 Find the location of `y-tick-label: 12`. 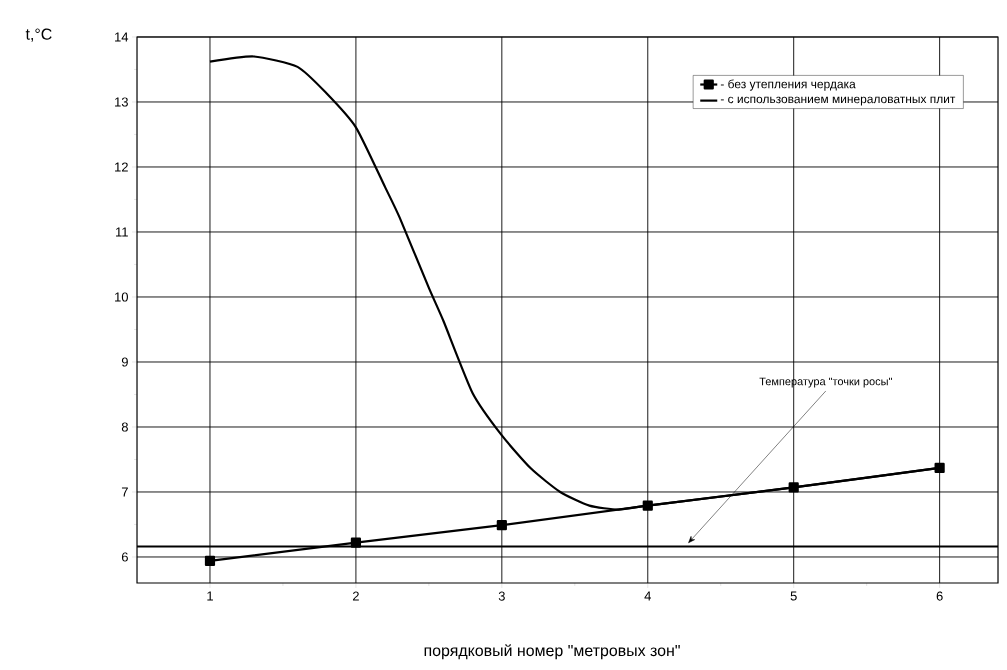

y-tick-label: 12 is located at coordinates (121, 167).